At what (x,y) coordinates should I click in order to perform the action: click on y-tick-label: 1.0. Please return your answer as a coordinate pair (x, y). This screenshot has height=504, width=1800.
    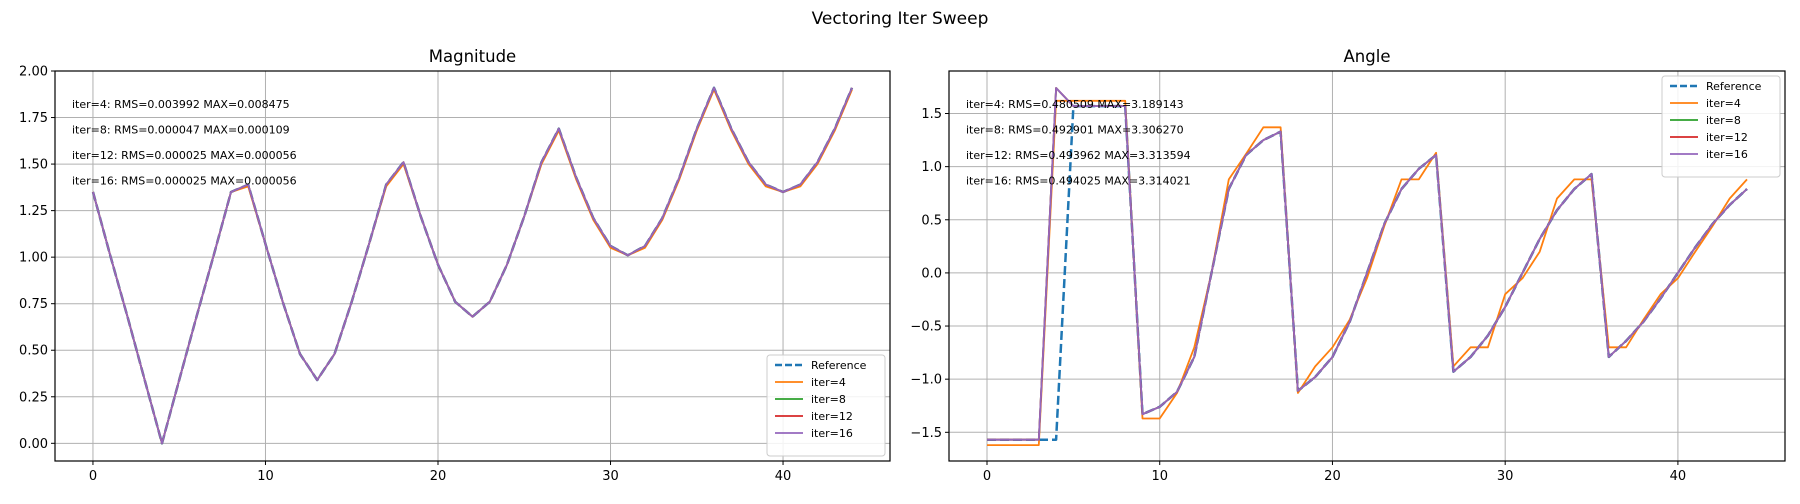
    Looking at the image, I should click on (931, 167).